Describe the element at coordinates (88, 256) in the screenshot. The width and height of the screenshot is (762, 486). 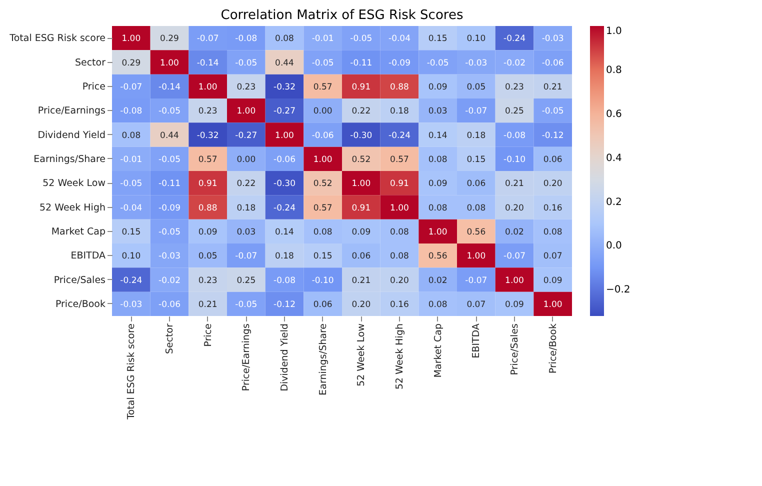
I see `y-tick-label: EBITDA` at that location.